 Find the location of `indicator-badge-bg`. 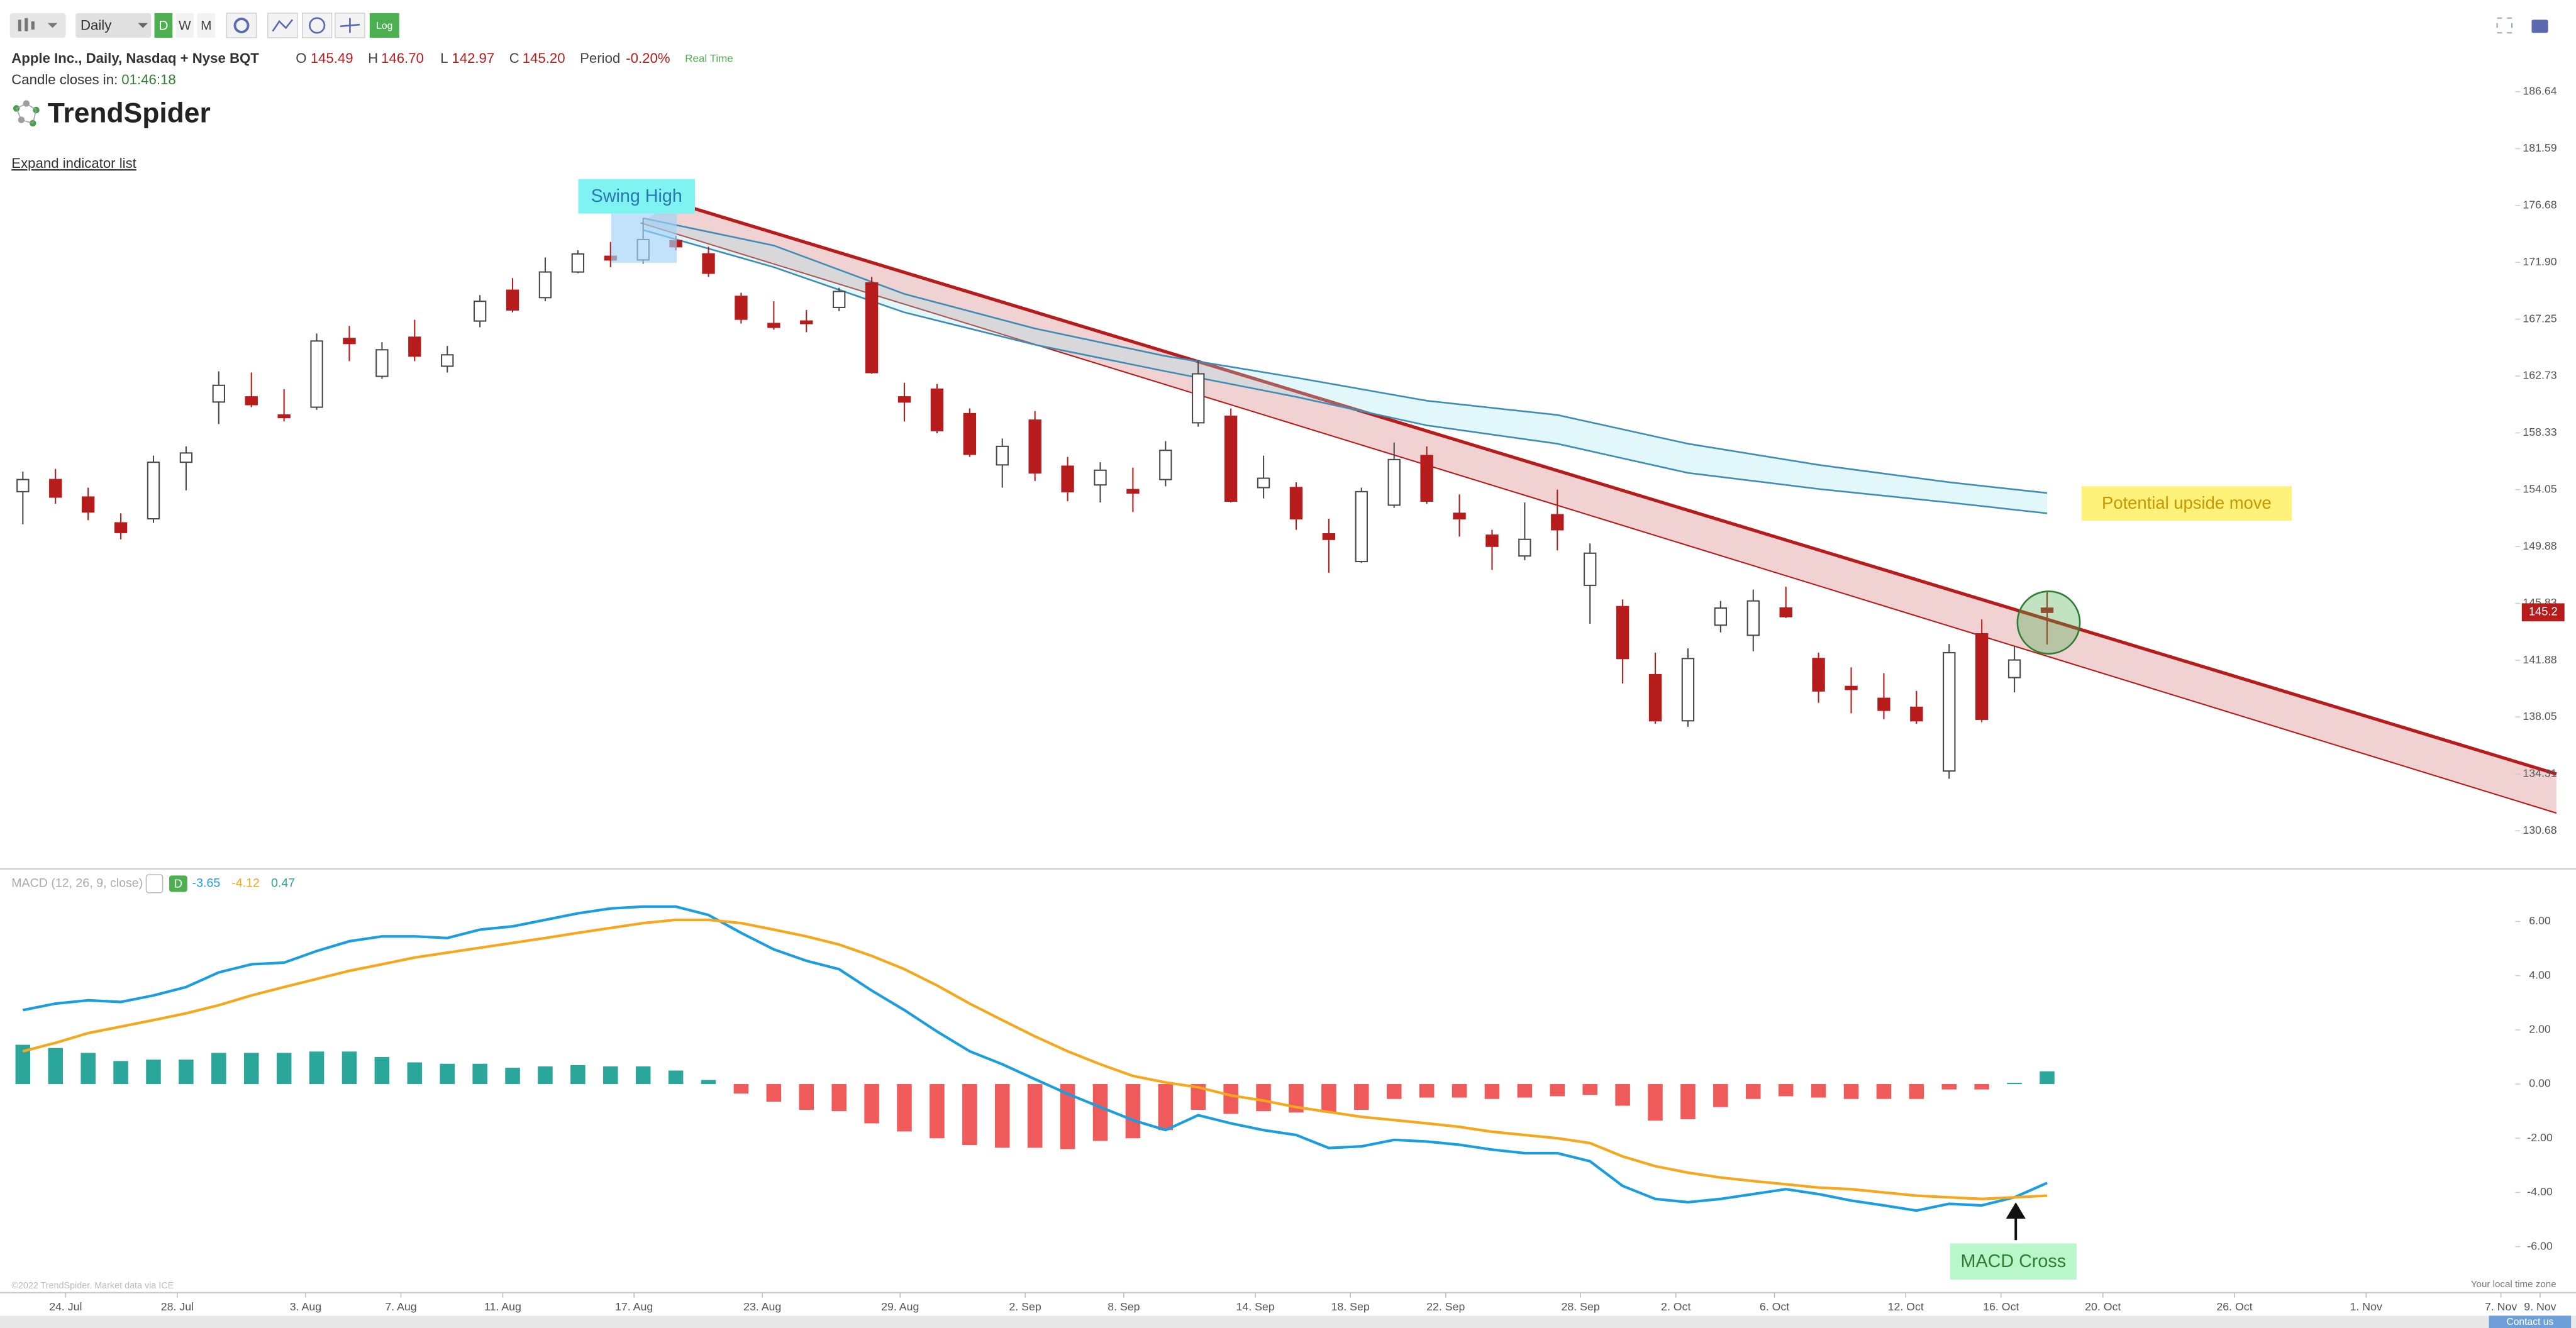

indicator-badge-bg is located at coordinates (178, 883).